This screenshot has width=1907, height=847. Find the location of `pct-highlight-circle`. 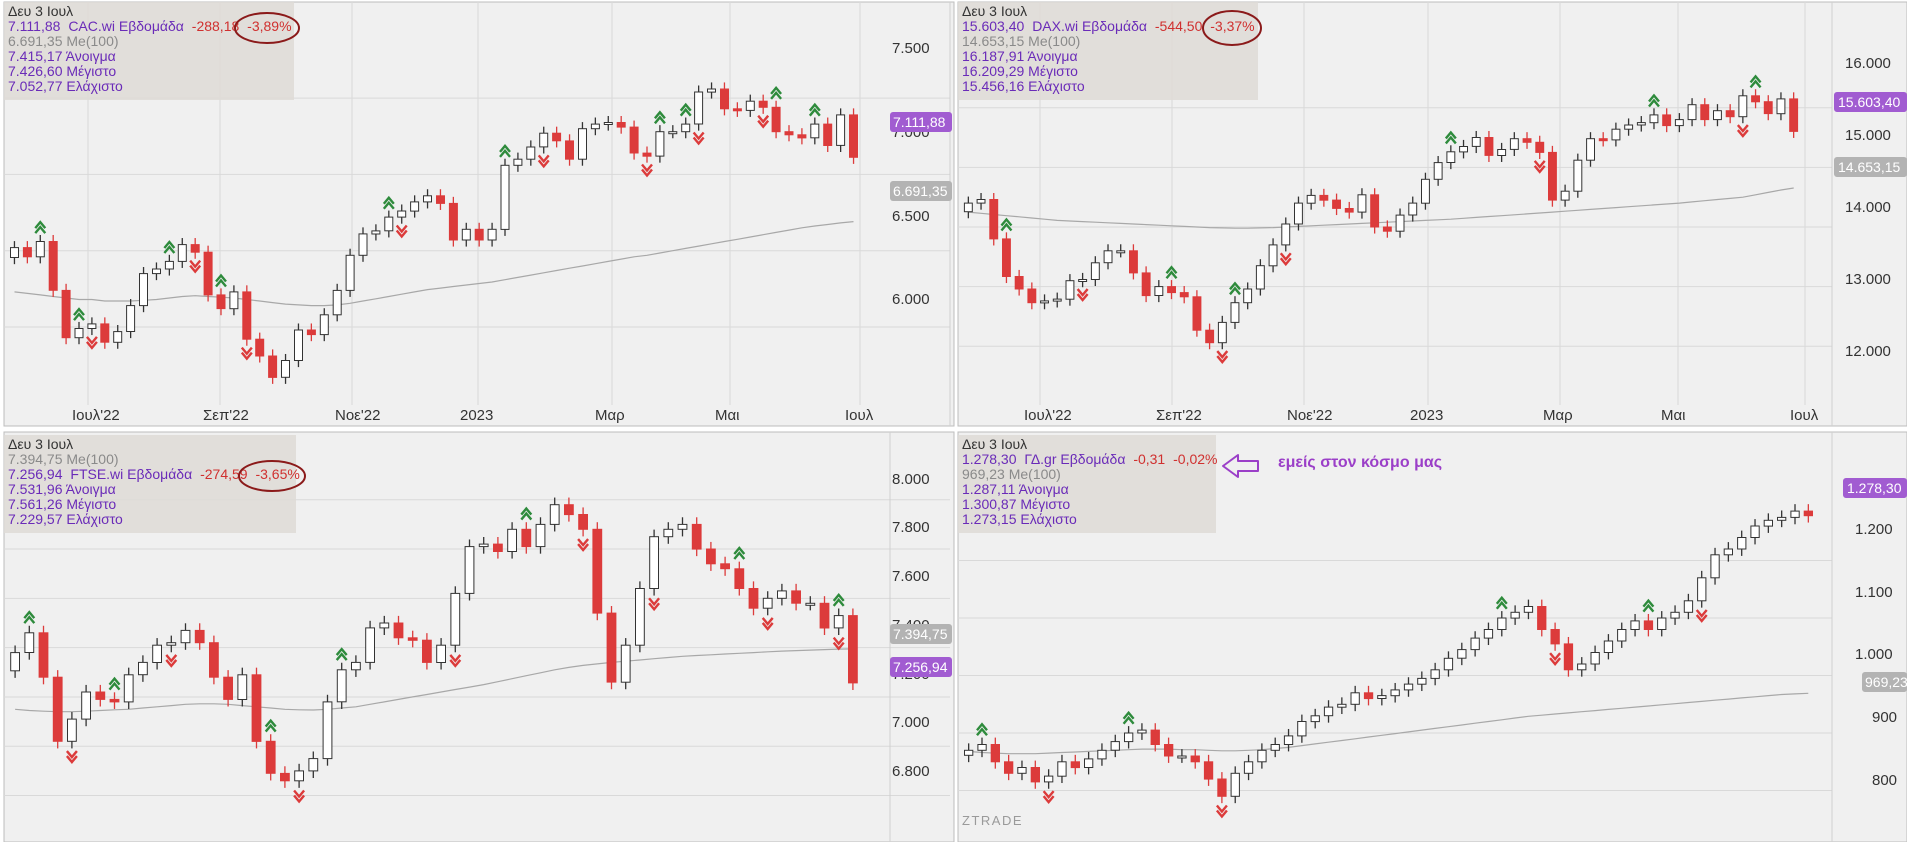

pct-highlight-circle is located at coordinates (272, 476).